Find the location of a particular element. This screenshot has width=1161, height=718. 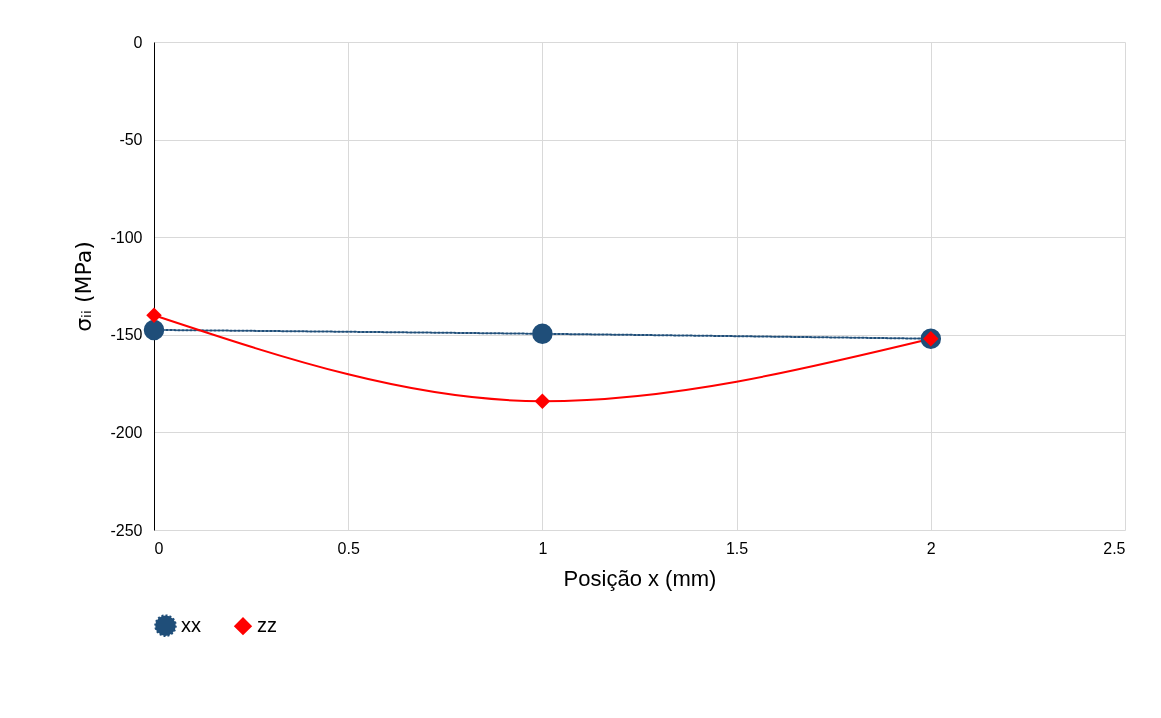

y-tick-label: 0 is located at coordinates (138, 42).